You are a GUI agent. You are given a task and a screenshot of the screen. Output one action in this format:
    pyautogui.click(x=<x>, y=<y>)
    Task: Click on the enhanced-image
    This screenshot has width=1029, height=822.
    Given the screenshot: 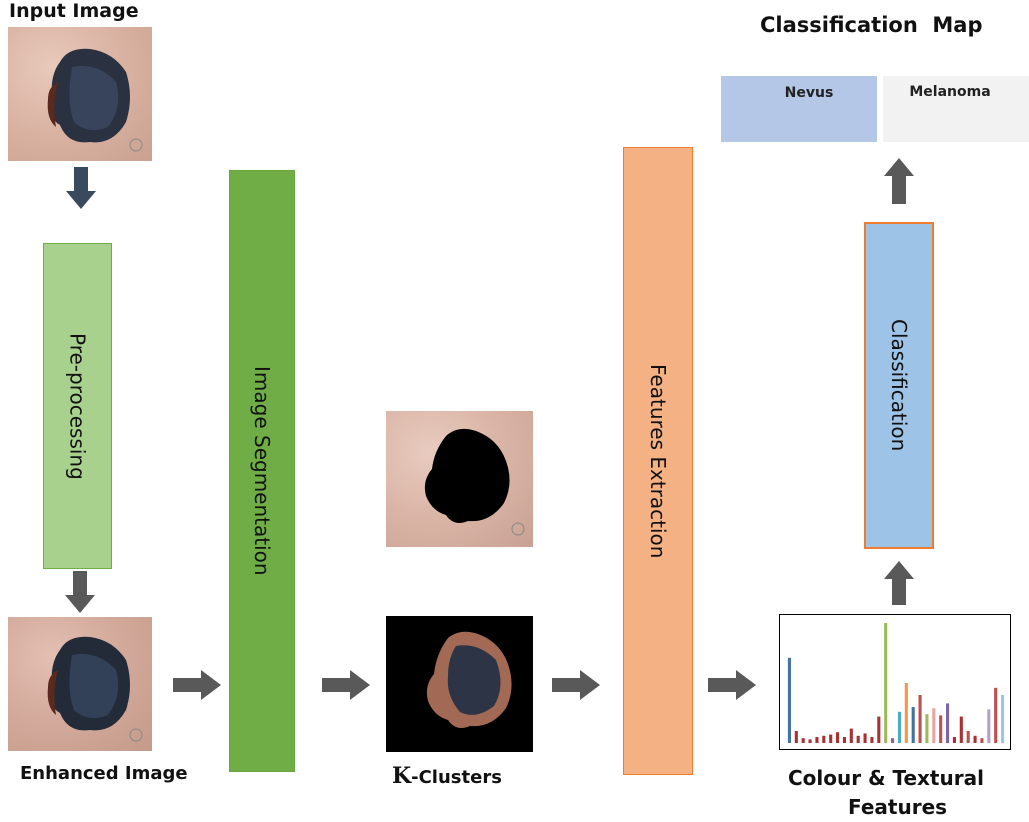 What is the action you would take?
    pyautogui.click(x=80, y=684)
    